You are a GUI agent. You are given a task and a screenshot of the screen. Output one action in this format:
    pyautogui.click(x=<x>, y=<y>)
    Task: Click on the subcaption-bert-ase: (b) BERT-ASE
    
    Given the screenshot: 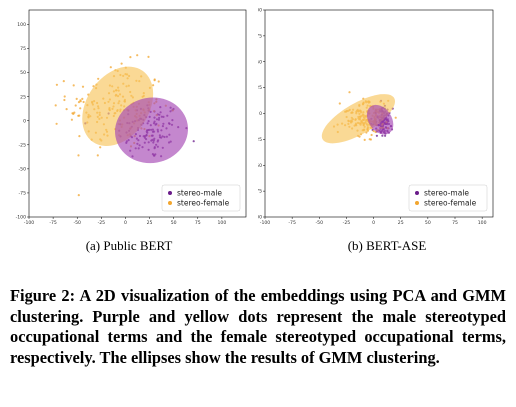 What is the action you would take?
    pyautogui.click(x=387, y=245)
    